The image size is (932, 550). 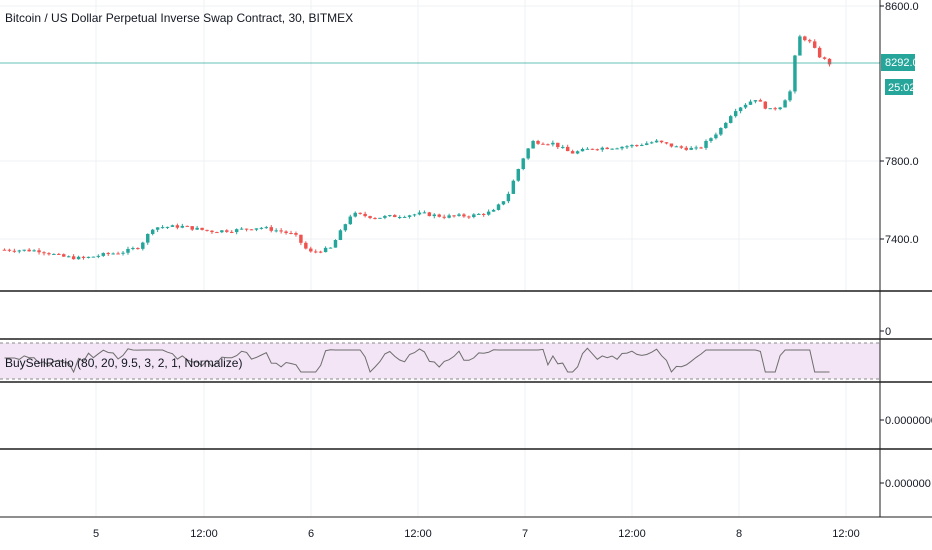 I want to click on indicator-band, so click(x=440, y=361).